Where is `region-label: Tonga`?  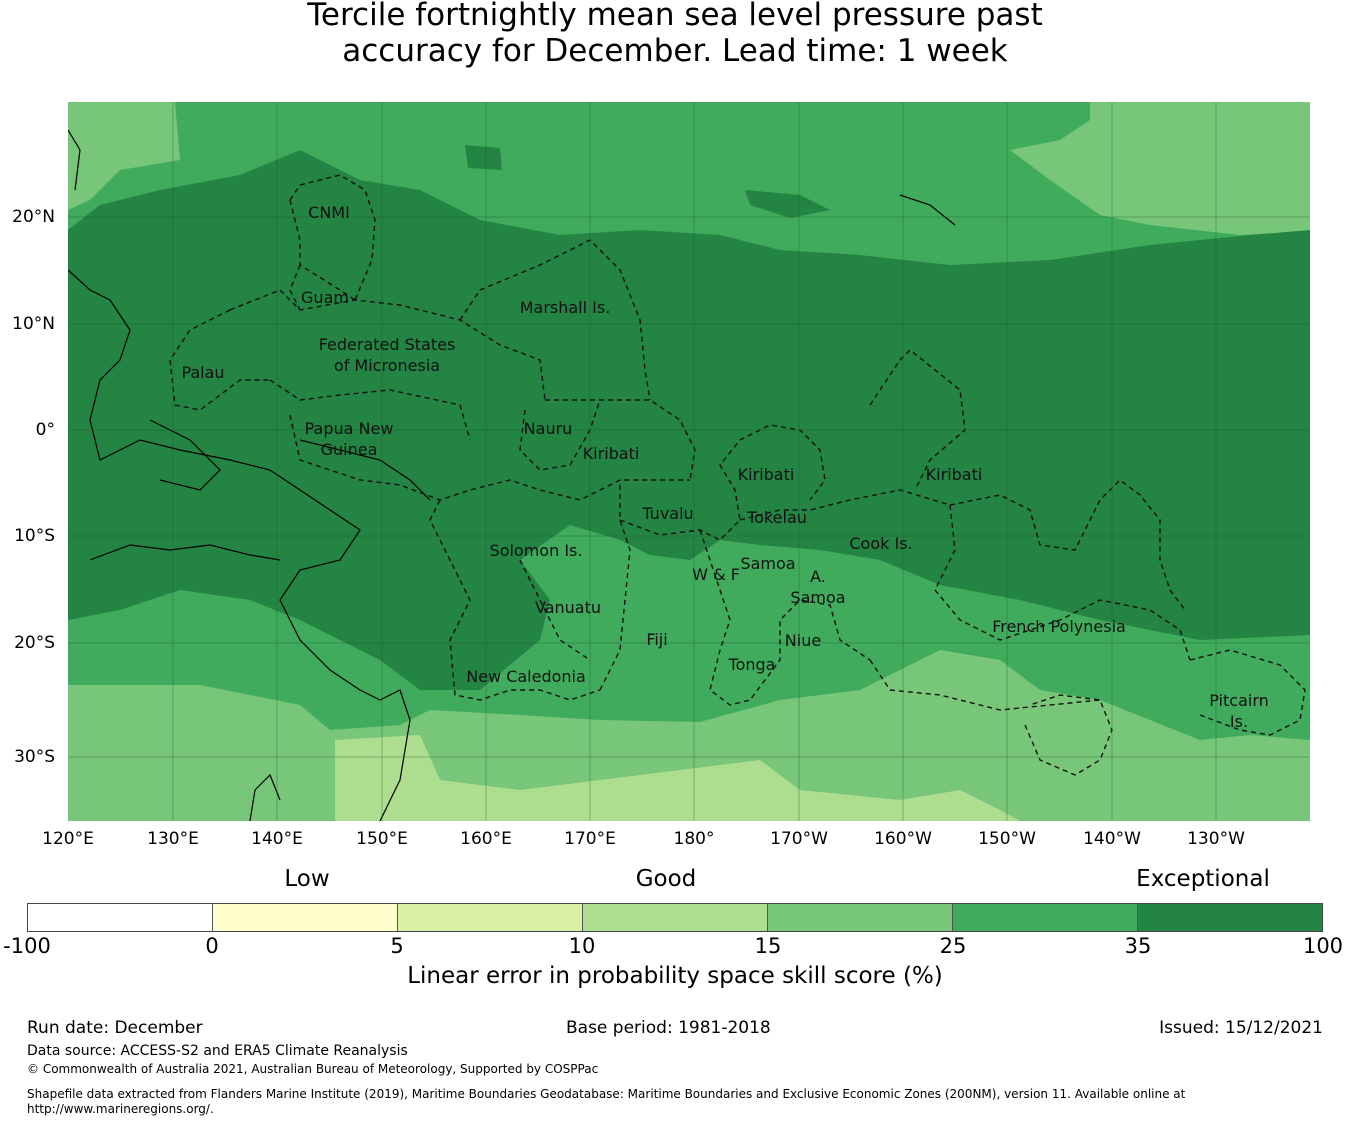
region-label: Tonga is located at coordinates (752, 664).